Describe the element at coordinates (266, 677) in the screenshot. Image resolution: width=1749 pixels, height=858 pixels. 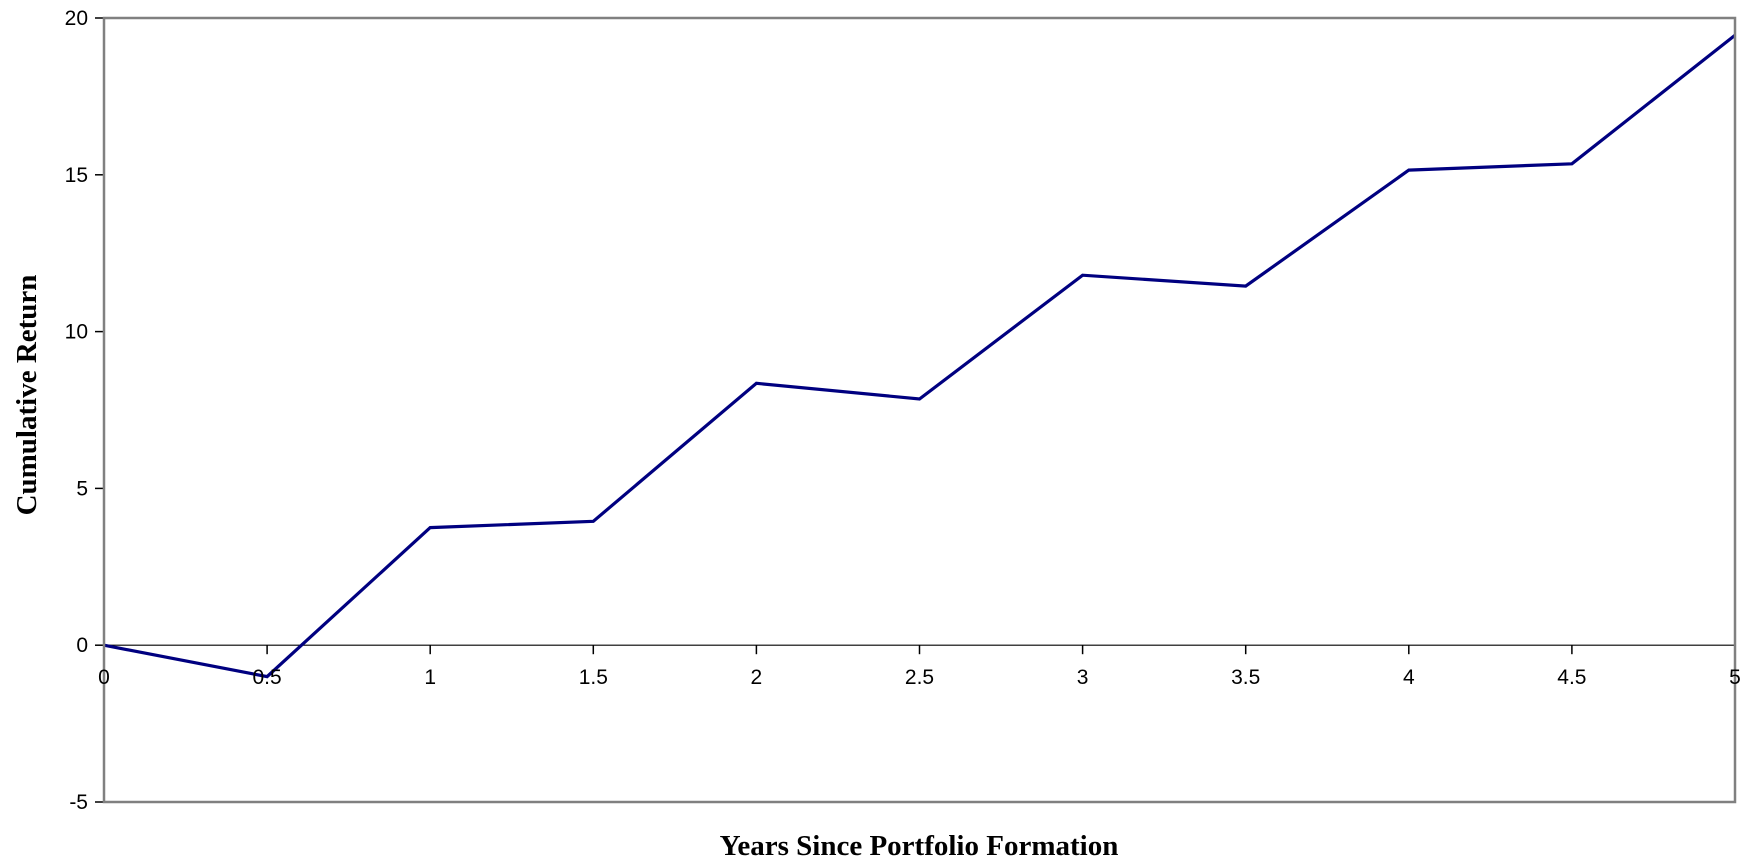
I see `x-tick-label: 0.5` at that location.